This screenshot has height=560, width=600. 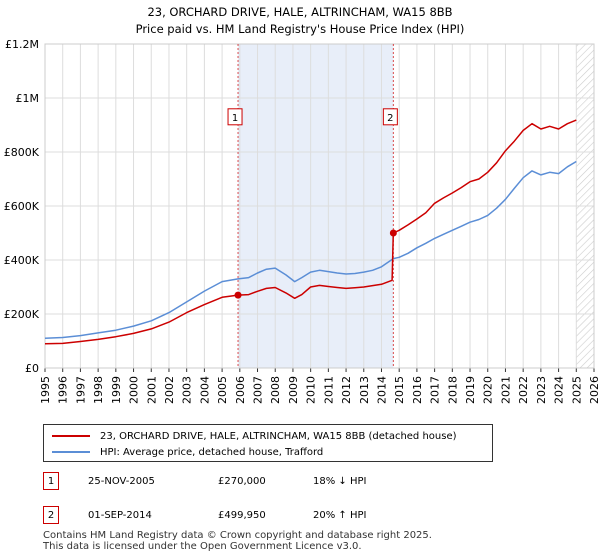 I want to click on x-tick-label: 2015, so click(x=399, y=390).